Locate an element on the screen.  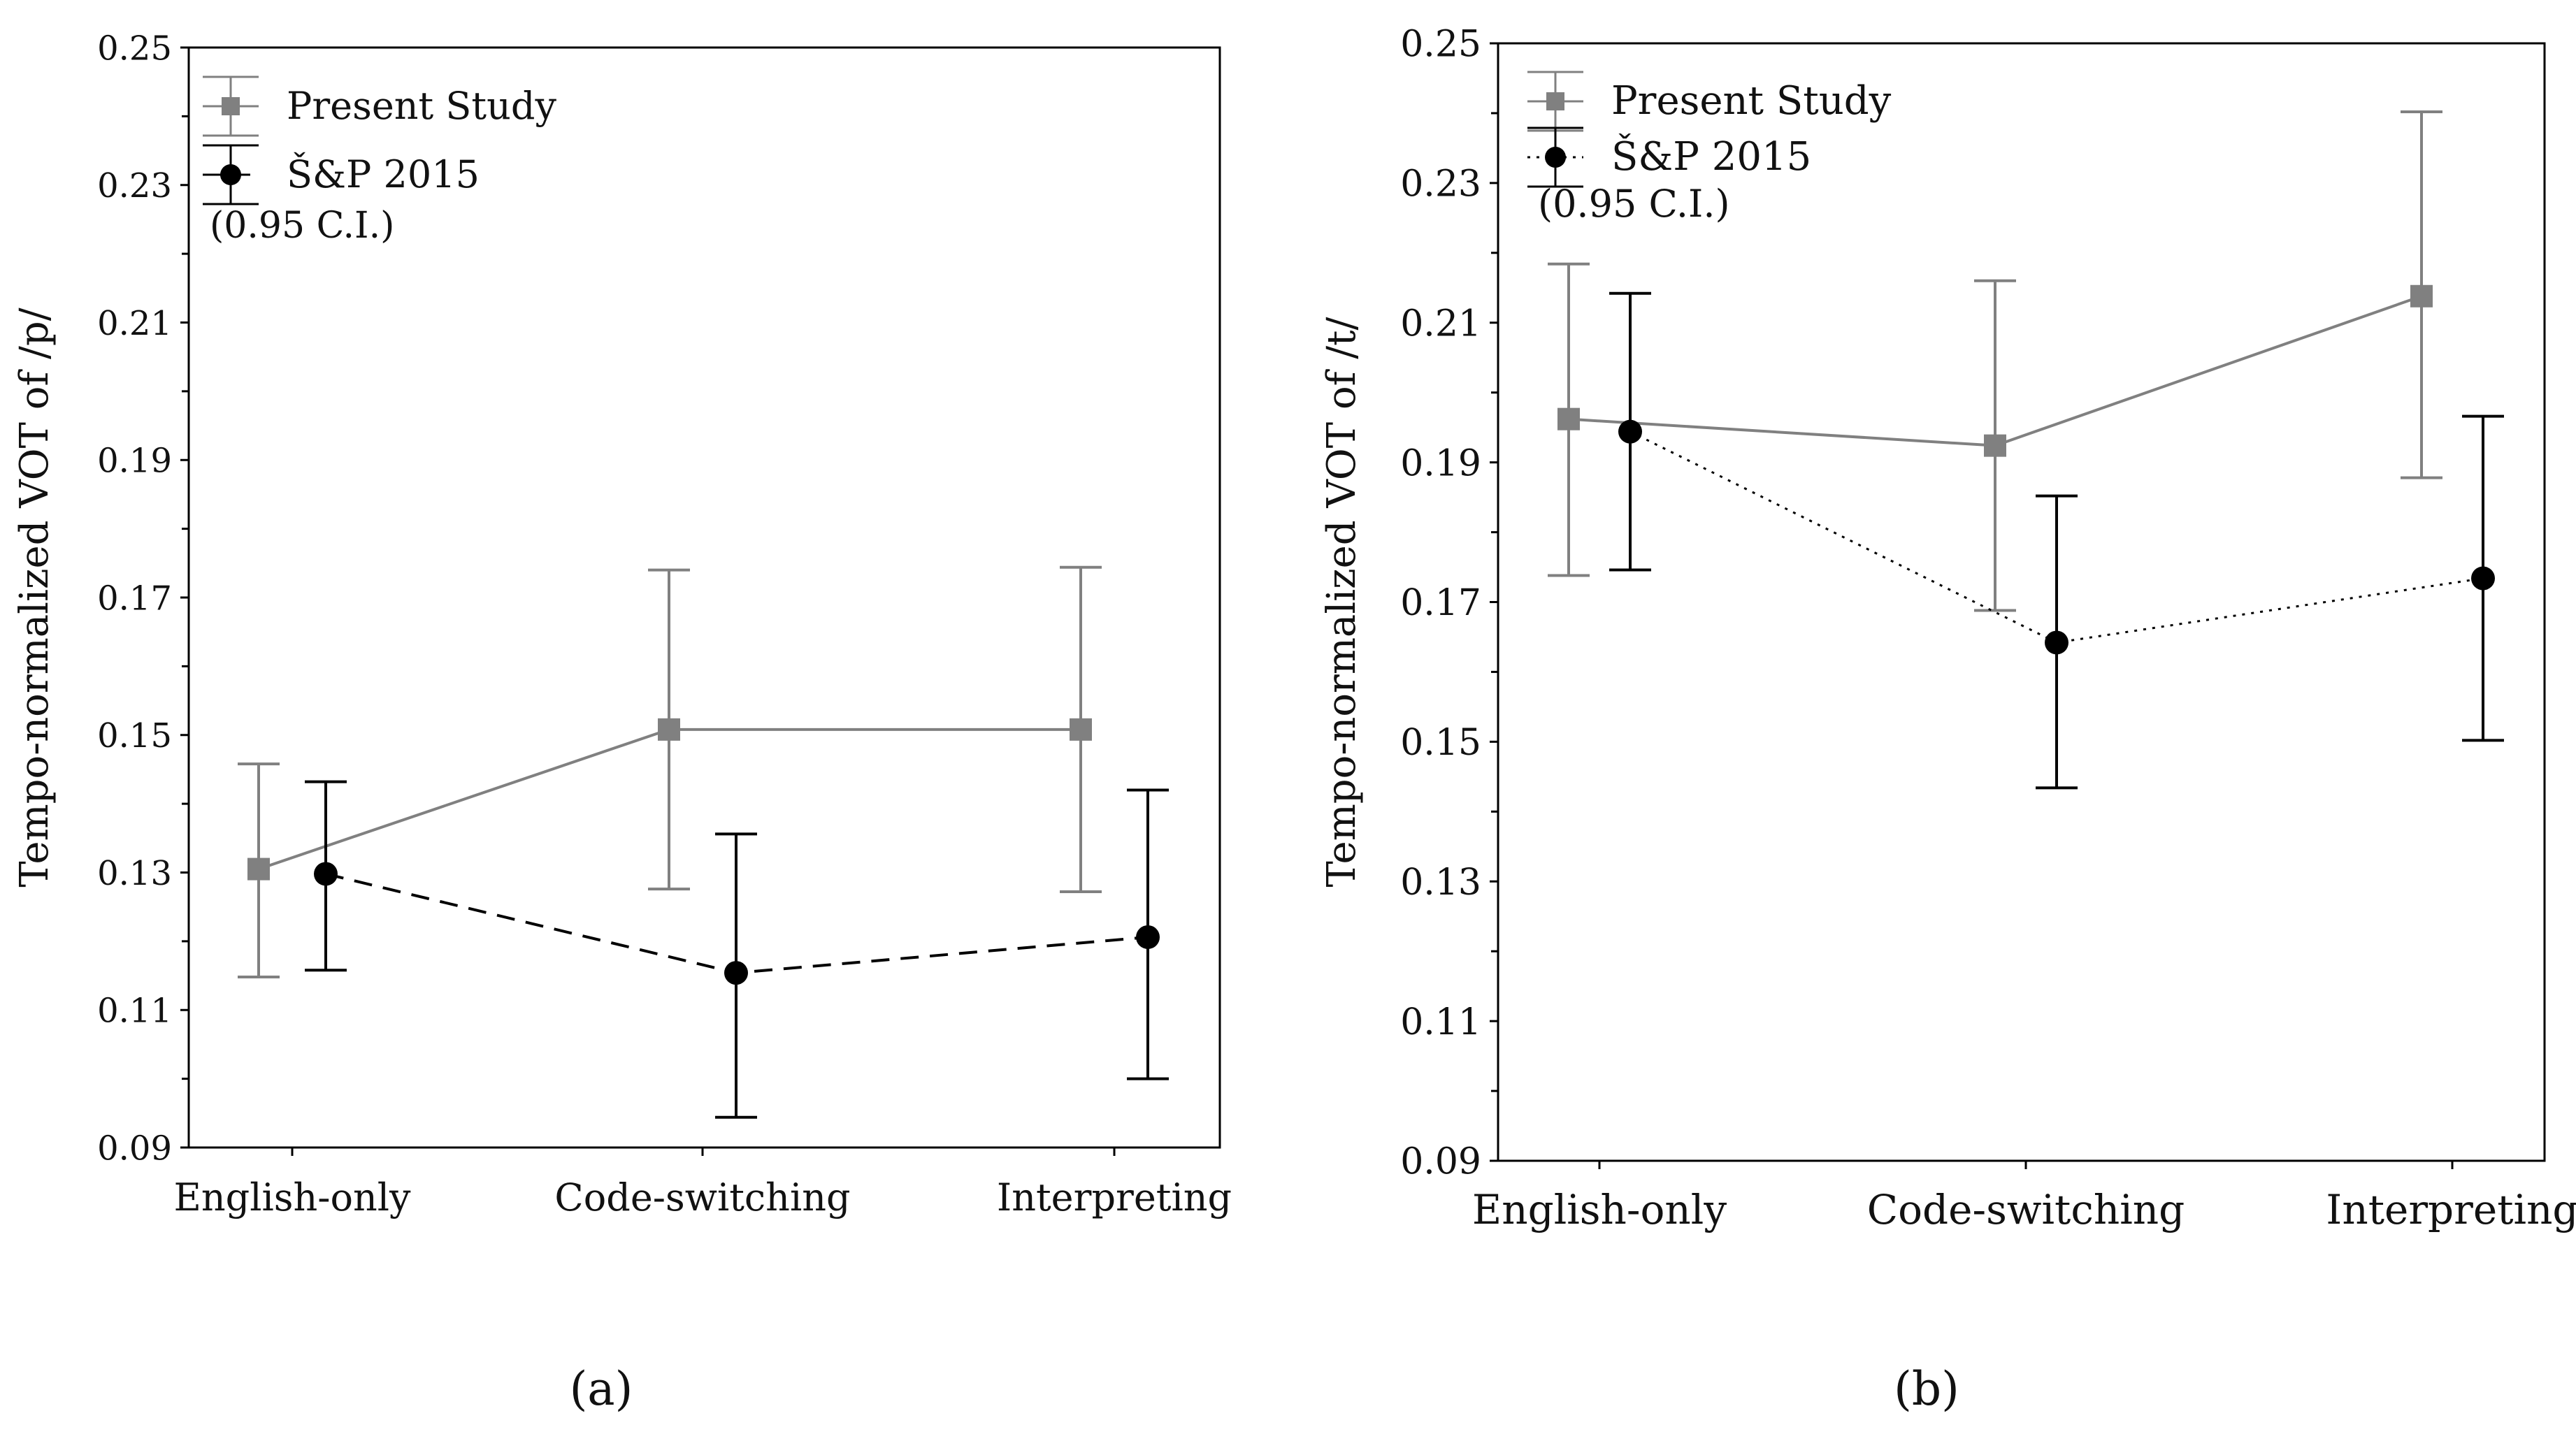
y-axis-label: Tempo-normalized VOT of /t/ is located at coordinates (1342, 602).